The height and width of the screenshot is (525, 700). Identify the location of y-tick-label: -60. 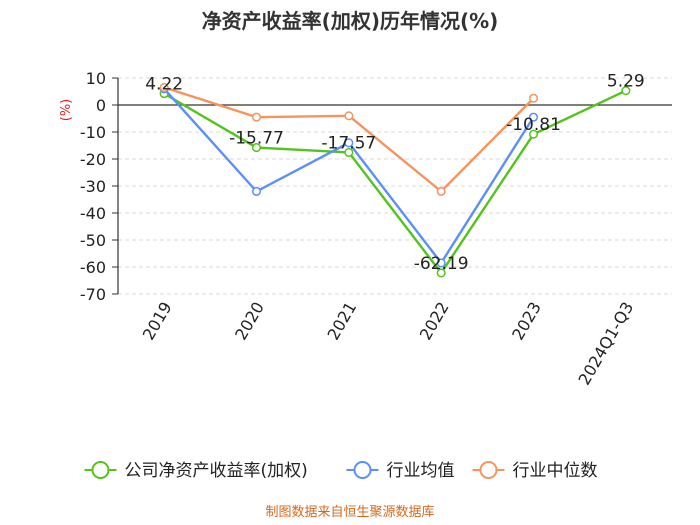
(93, 267).